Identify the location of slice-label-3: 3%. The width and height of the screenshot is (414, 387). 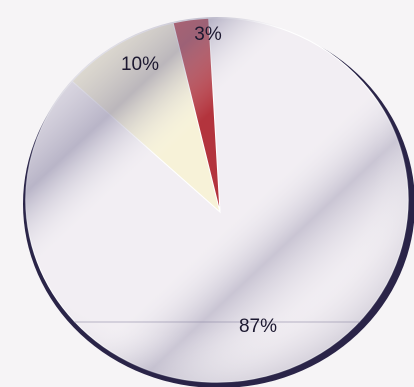
(208, 34).